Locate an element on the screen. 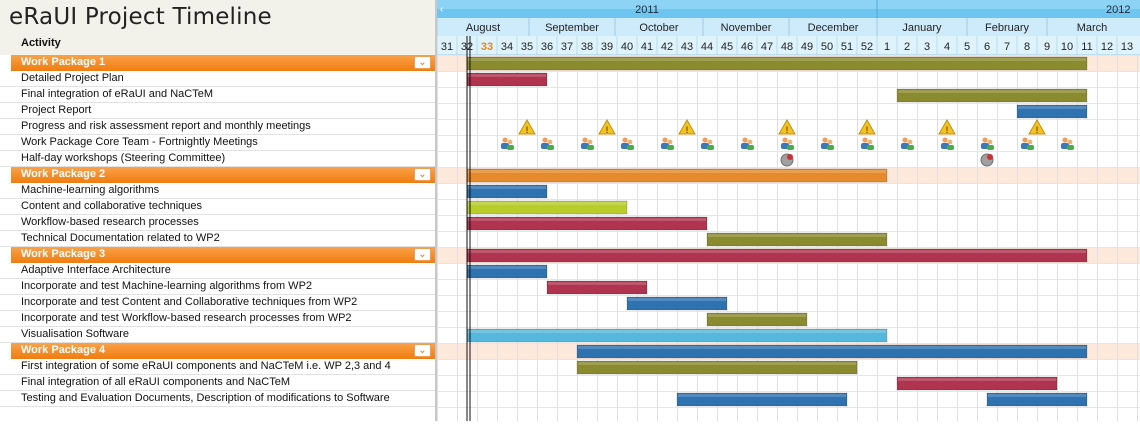 The image size is (1140, 426). week-label: 5 is located at coordinates (967, 47).